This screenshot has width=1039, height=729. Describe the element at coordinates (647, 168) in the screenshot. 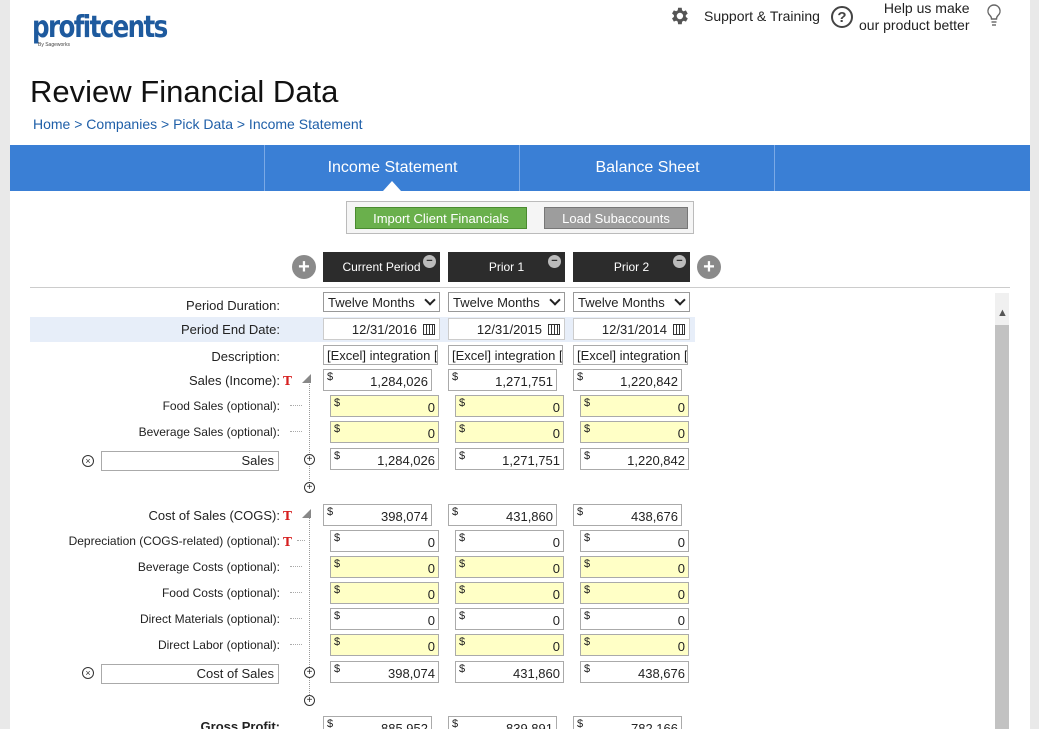

I see `tab-balance-sheet: Balance Sheet` at that location.